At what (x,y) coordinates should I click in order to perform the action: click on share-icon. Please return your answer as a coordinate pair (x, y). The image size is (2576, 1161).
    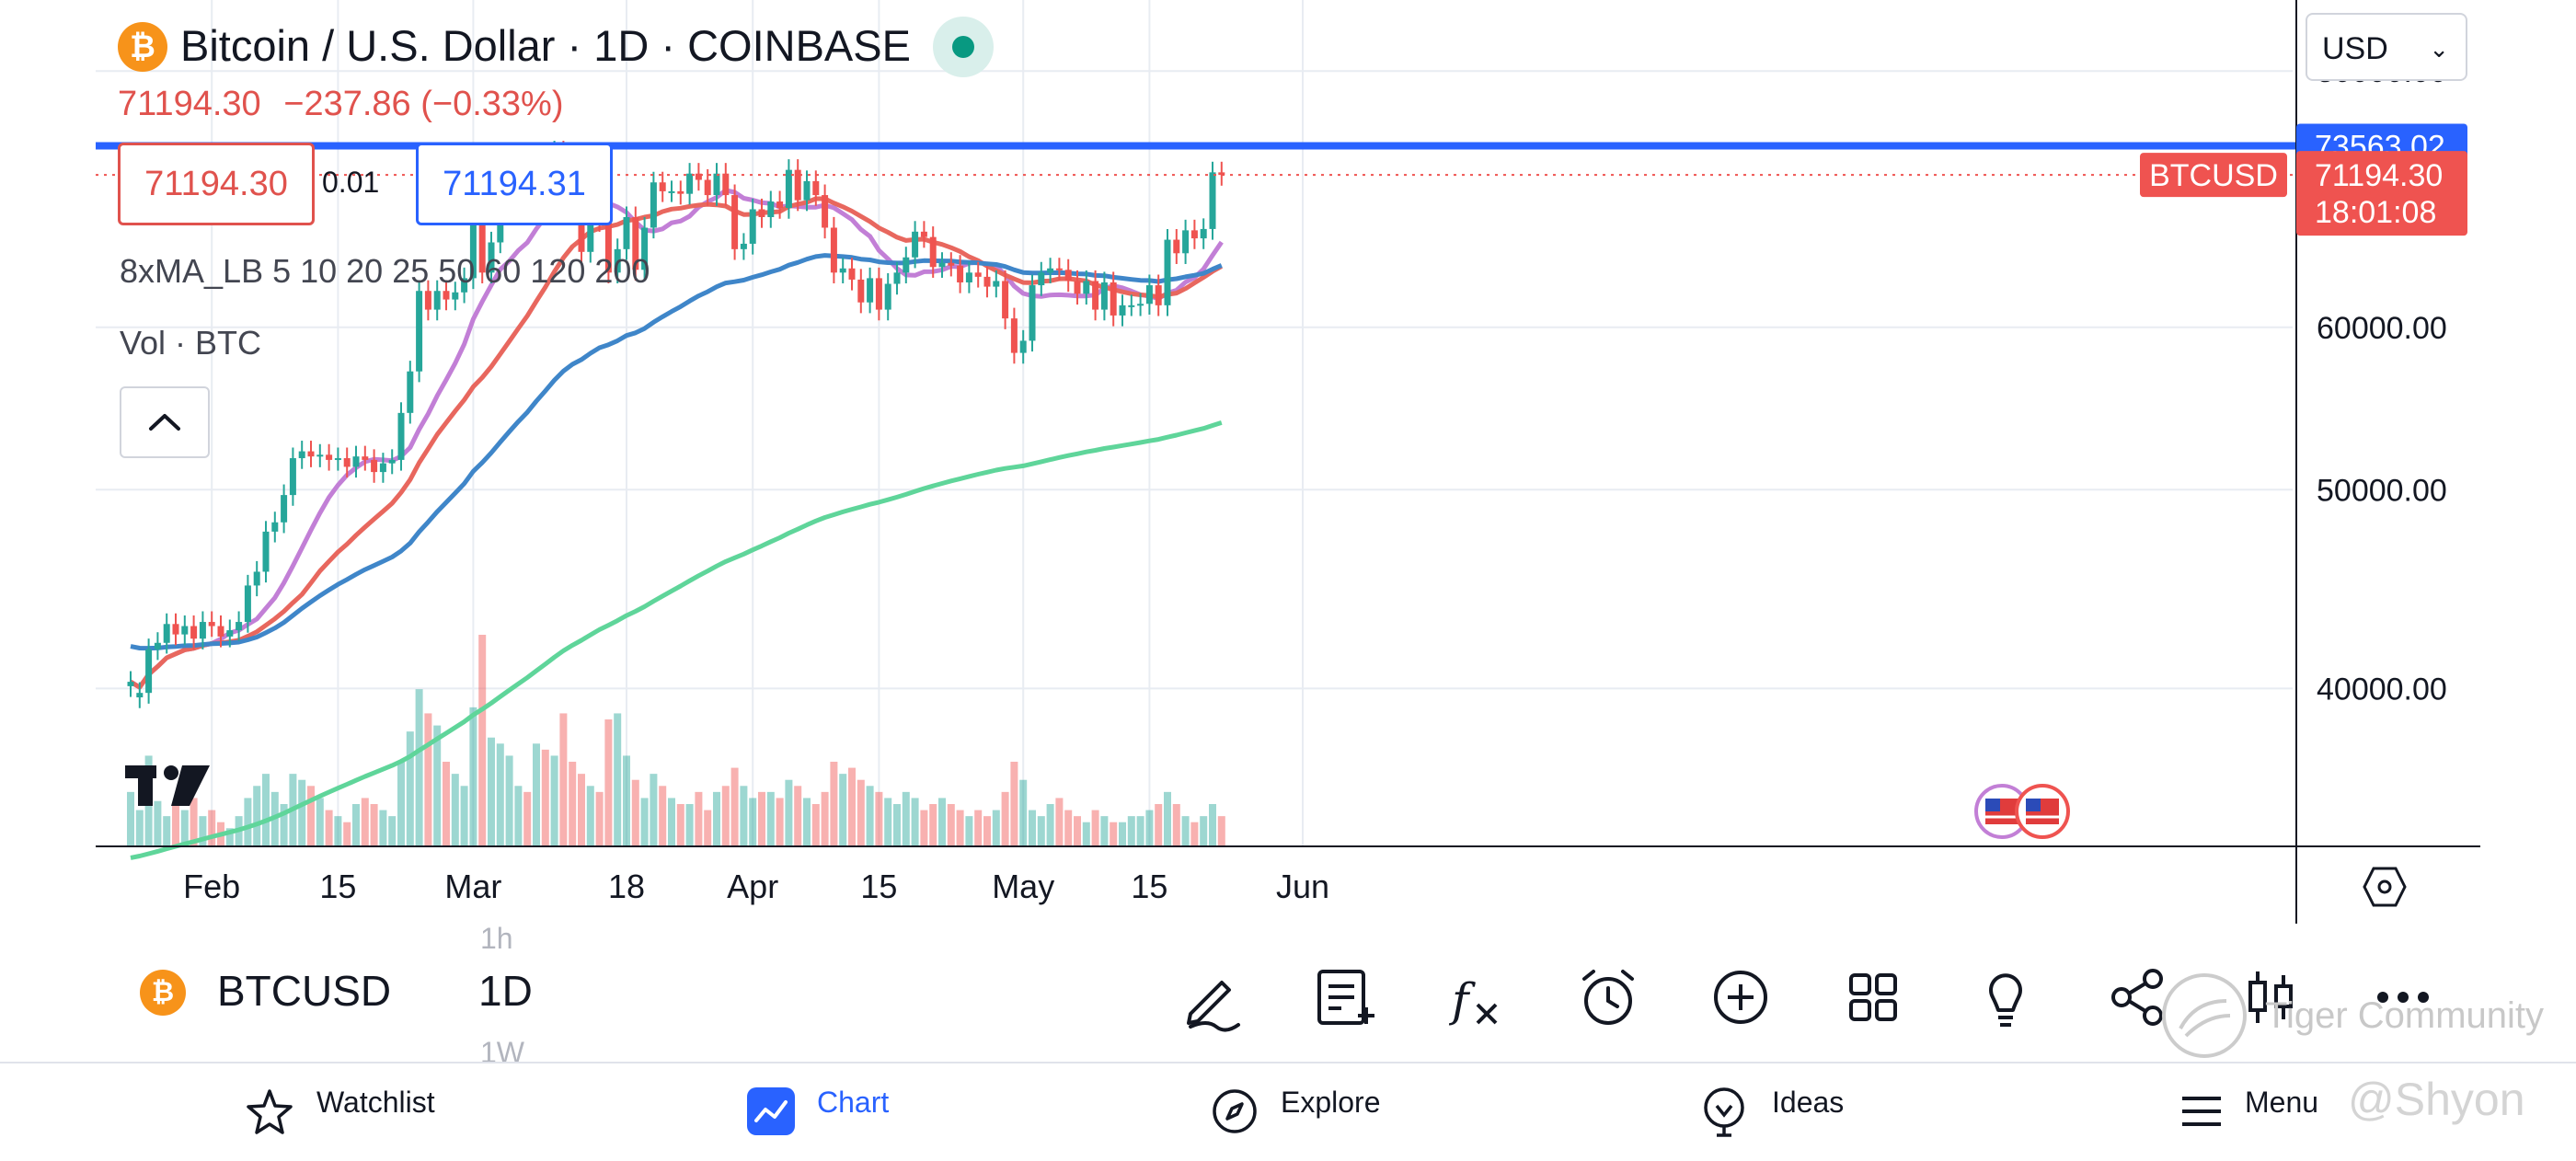
    Looking at the image, I should click on (2138, 997).